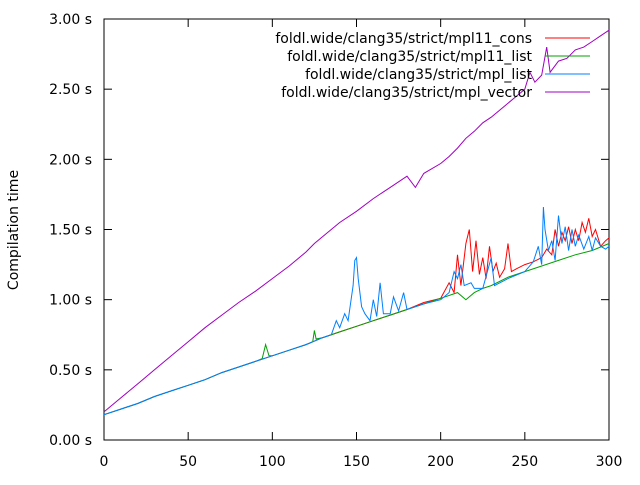 The height and width of the screenshot is (485, 640). What do you see at coordinates (409, 57) in the screenshot?
I see `legend-label-2: foldl.wide/clang35/strict/mpl11_list` at bounding box center [409, 57].